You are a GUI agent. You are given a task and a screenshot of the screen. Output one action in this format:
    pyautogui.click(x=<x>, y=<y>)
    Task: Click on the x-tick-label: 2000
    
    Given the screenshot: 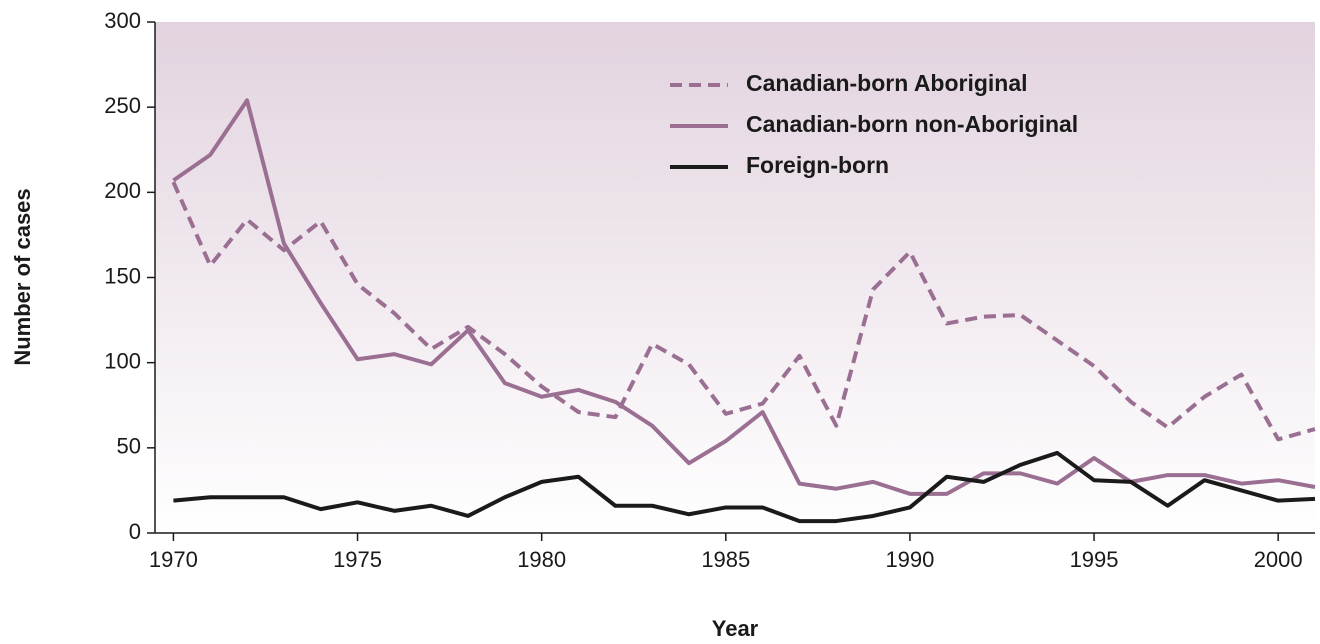 What is the action you would take?
    pyautogui.click(x=1278, y=559)
    